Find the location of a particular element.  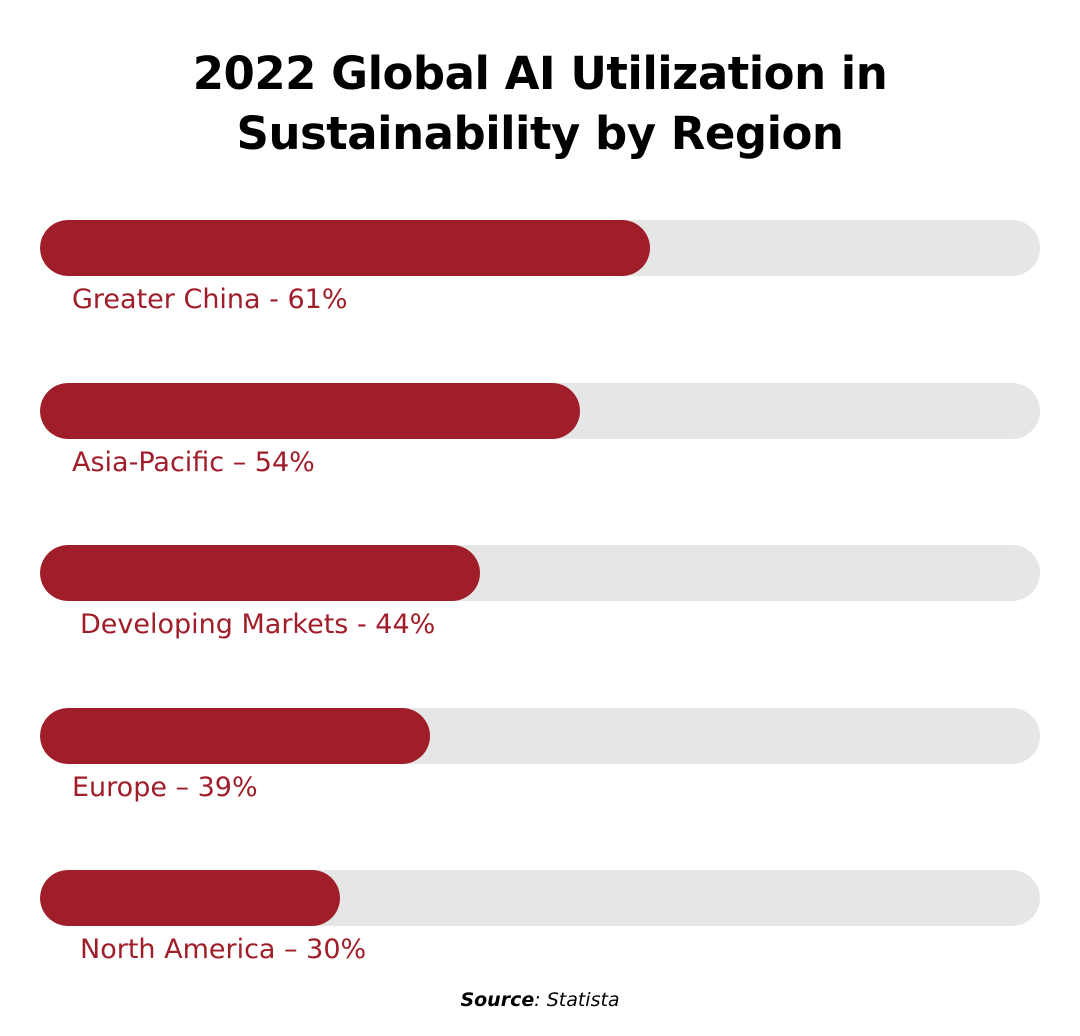

bar-developing-markets is located at coordinates (260, 573).